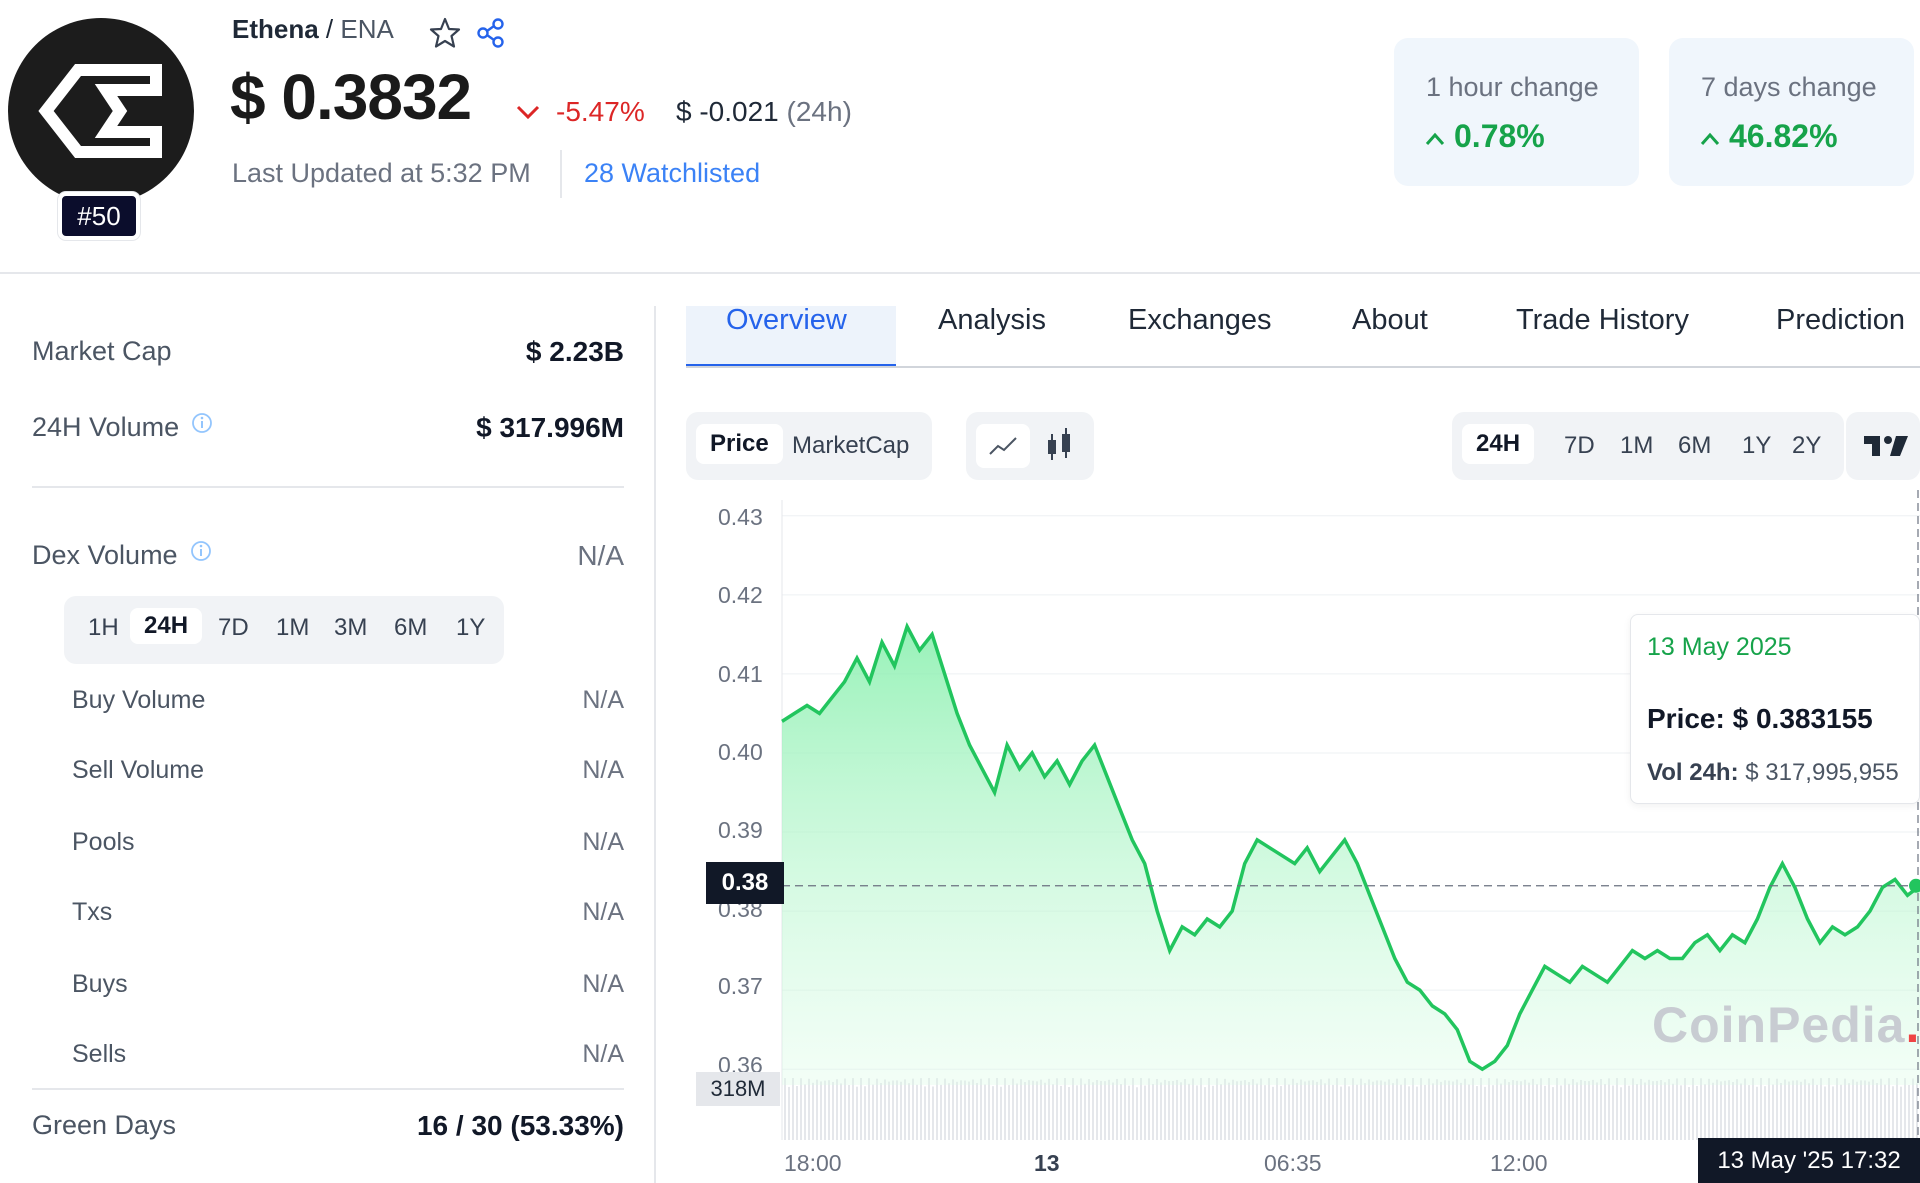  What do you see at coordinates (727, 111) in the screenshot?
I see `change-24h-value: $ -0.021` at bounding box center [727, 111].